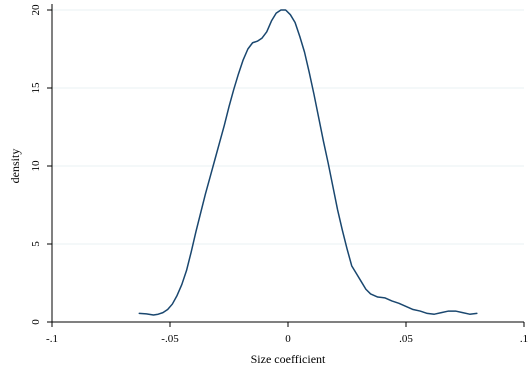 The image size is (528, 369). What do you see at coordinates (36, 244) in the screenshot?
I see `y-tick-label-1: 5` at bounding box center [36, 244].